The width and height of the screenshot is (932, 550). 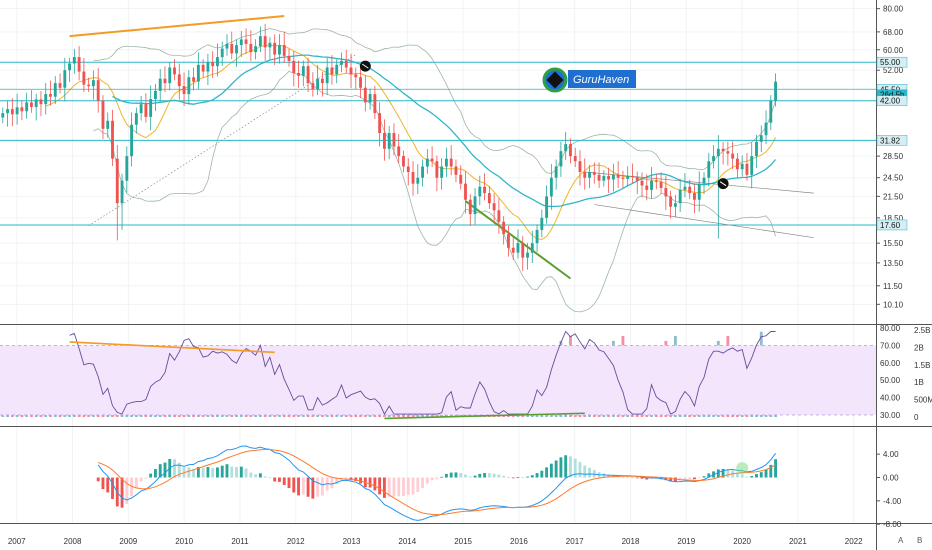 I want to click on macd-panel, so click(x=436, y=483).